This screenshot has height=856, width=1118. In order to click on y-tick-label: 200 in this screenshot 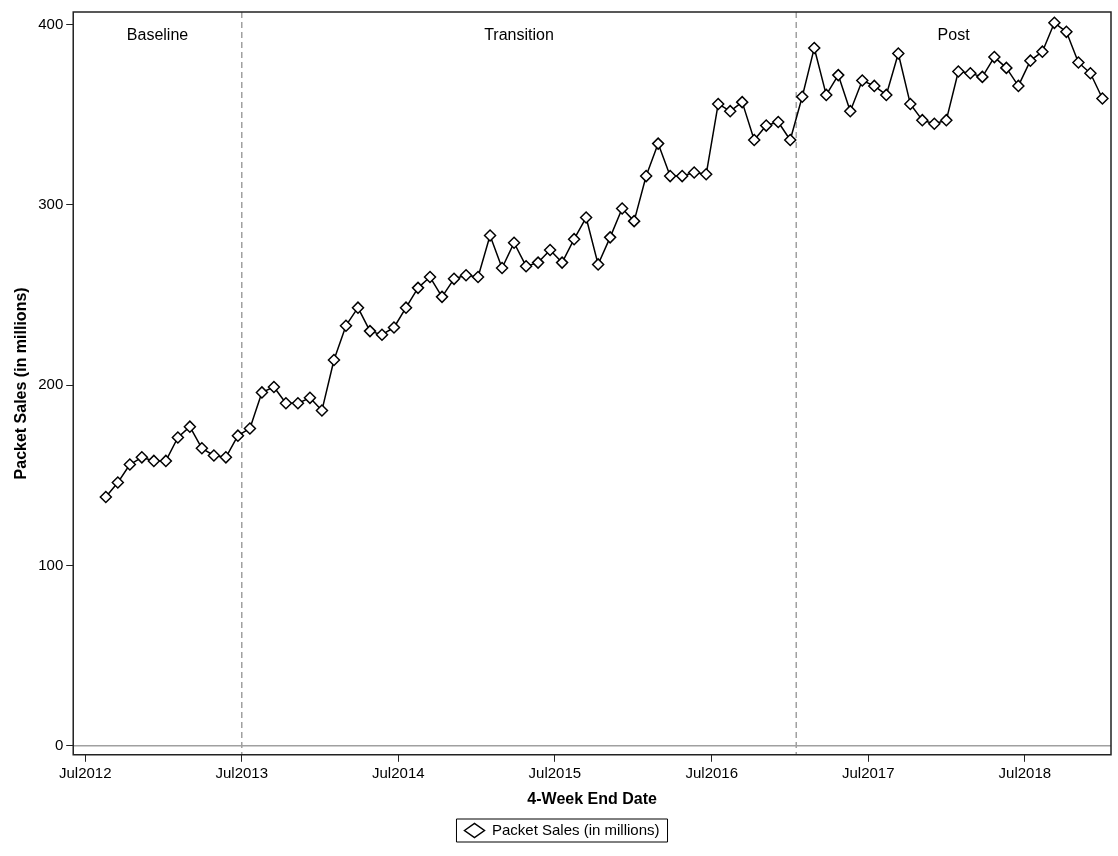, I will do `click(51, 384)`.